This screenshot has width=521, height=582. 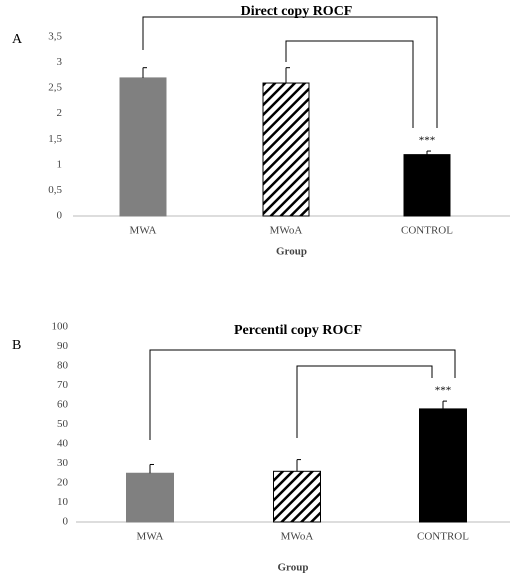 What do you see at coordinates (63, 405) in the screenshot?
I see `y-tick-label: 60` at bounding box center [63, 405].